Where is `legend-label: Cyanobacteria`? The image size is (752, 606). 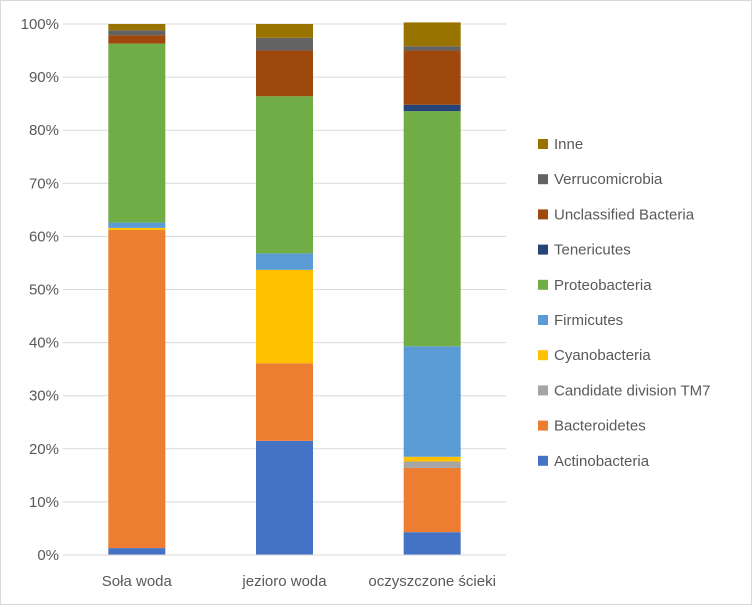
legend-label: Cyanobacteria is located at coordinates (602, 355).